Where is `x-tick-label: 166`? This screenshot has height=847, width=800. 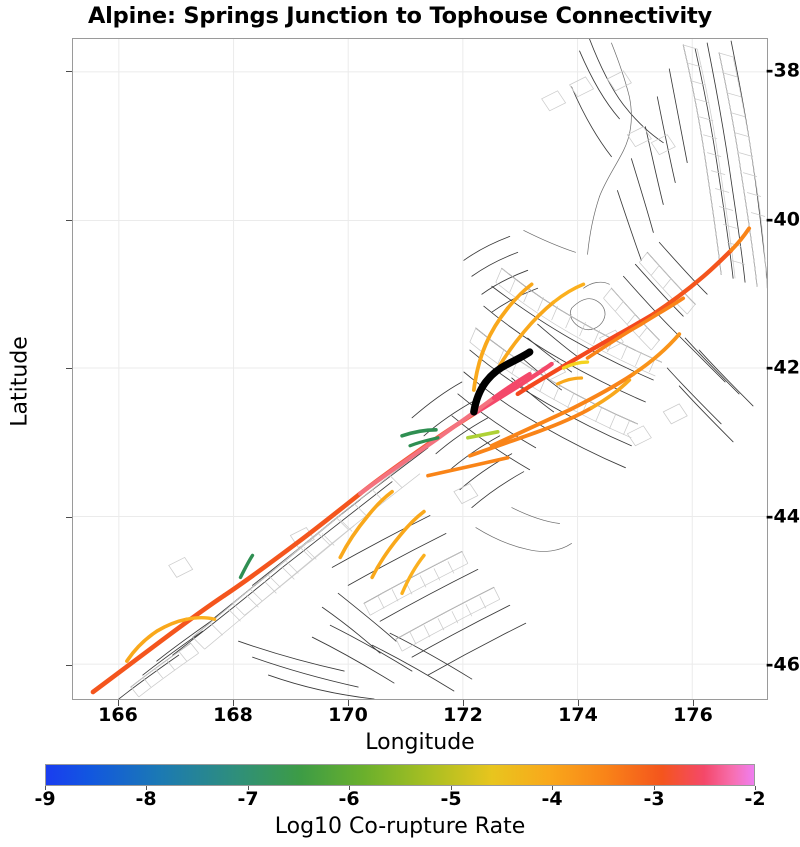 x-tick-label: 166 is located at coordinates (118, 715).